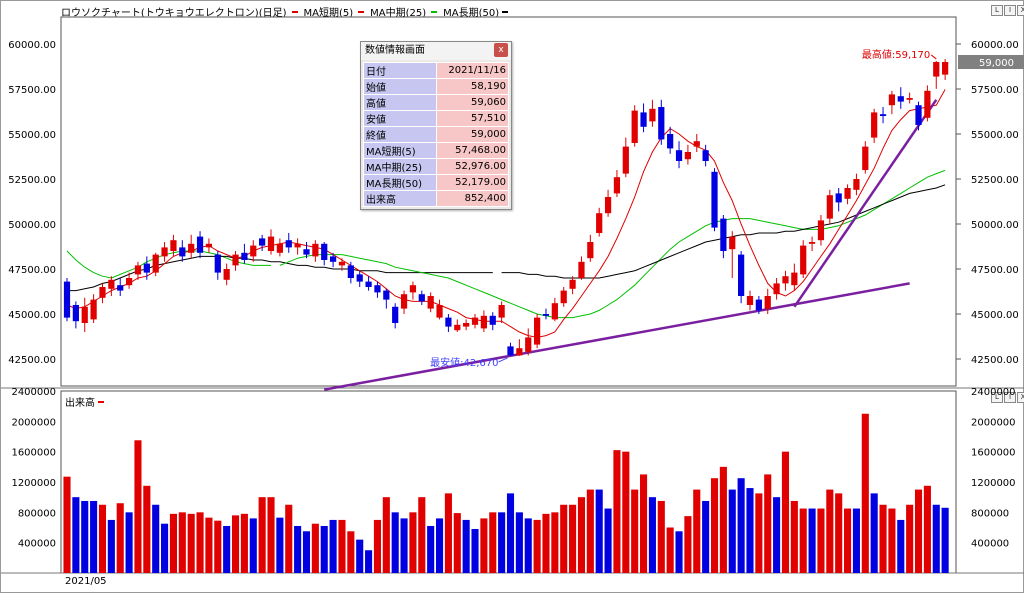  Describe the element at coordinates (995, 180) in the screenshot. I see `price-tick-label-right: 52500.00` at that location.